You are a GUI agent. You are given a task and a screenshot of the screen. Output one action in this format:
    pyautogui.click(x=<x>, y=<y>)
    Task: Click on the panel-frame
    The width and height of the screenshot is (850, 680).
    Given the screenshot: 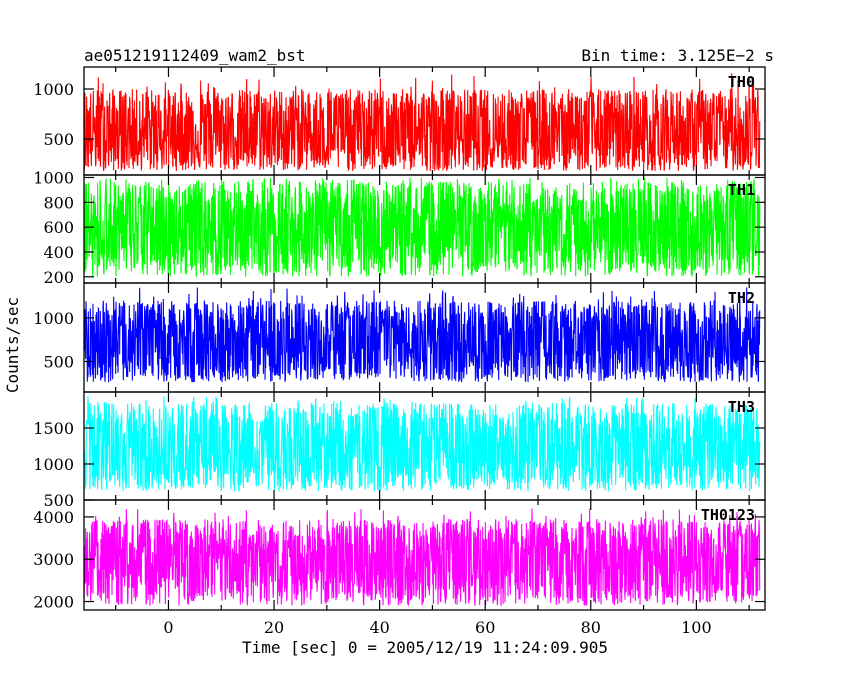 What is the action you would take?
    pyautogui.click(x=424, y=555)
    